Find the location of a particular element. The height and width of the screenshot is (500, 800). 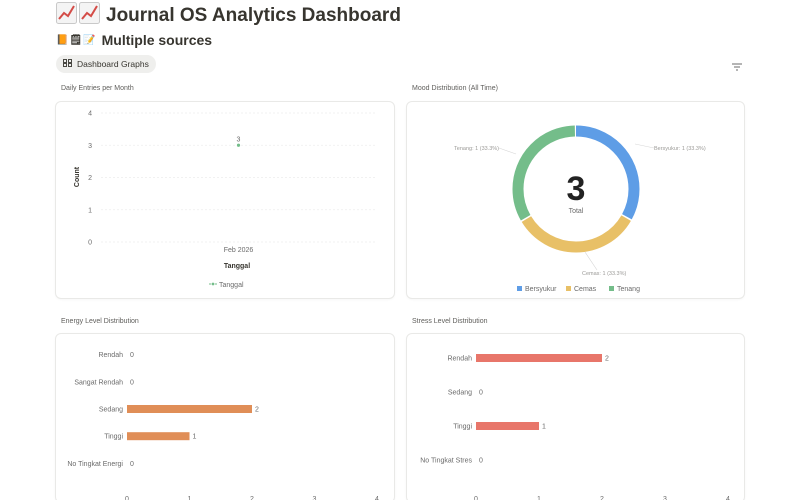

chart-label-mood-distribution: Mood Distribution (All Time) is located at coordinates (455, 88).